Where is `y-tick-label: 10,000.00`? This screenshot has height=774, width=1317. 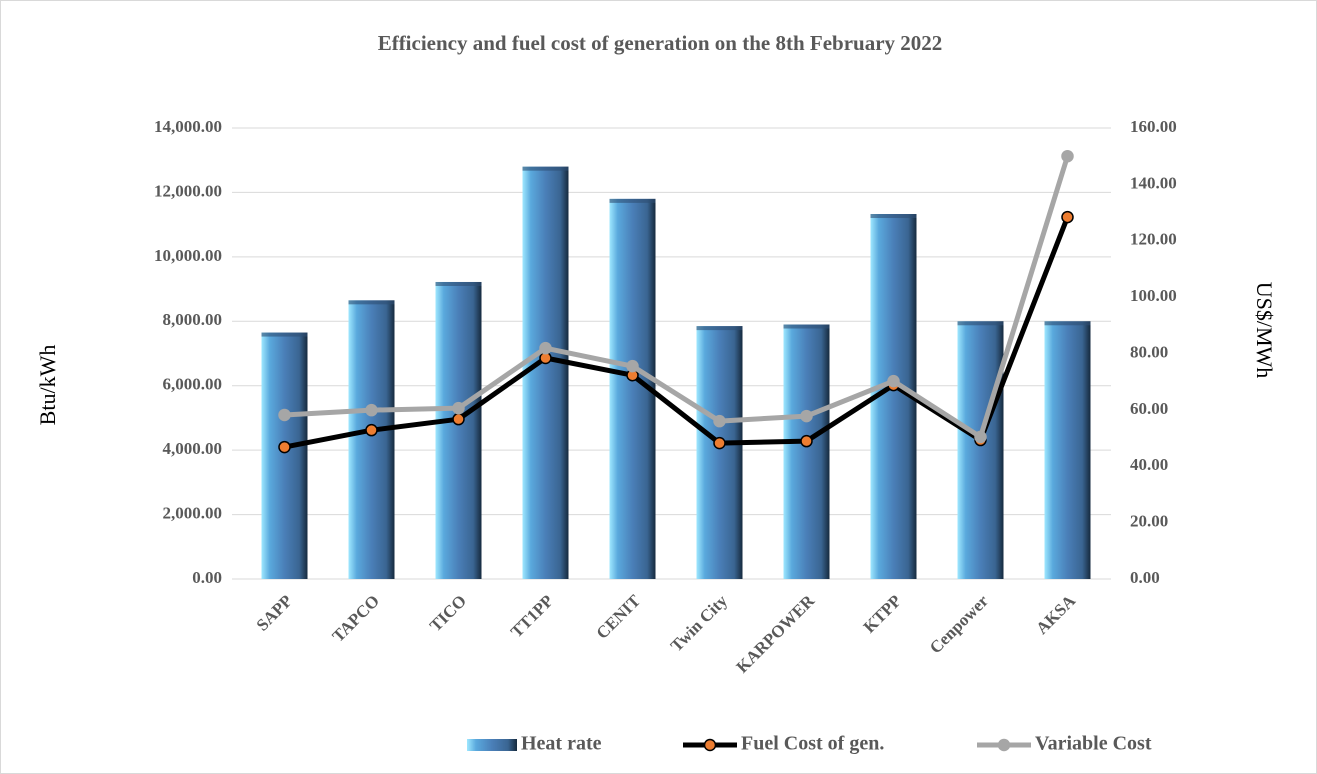
y-tick-label: 10,000.00 is located at coordinates (188, 255).